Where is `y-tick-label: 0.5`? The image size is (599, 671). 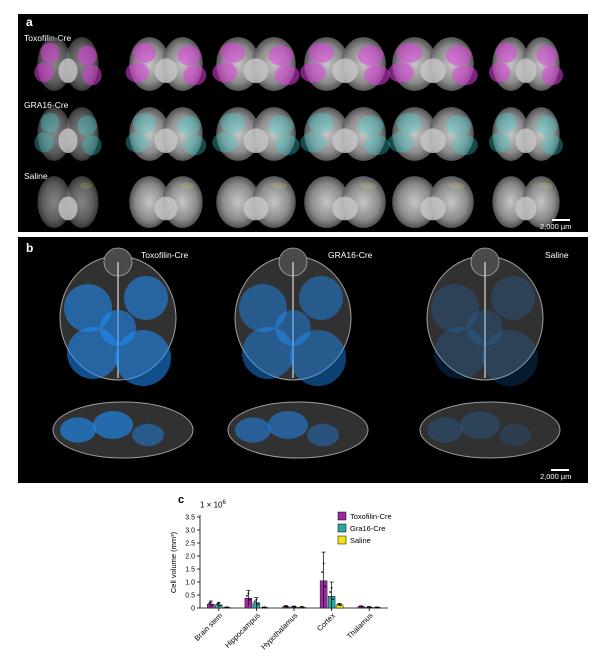
y-tick-label: 0.5 is located at coordinates (190, 596).